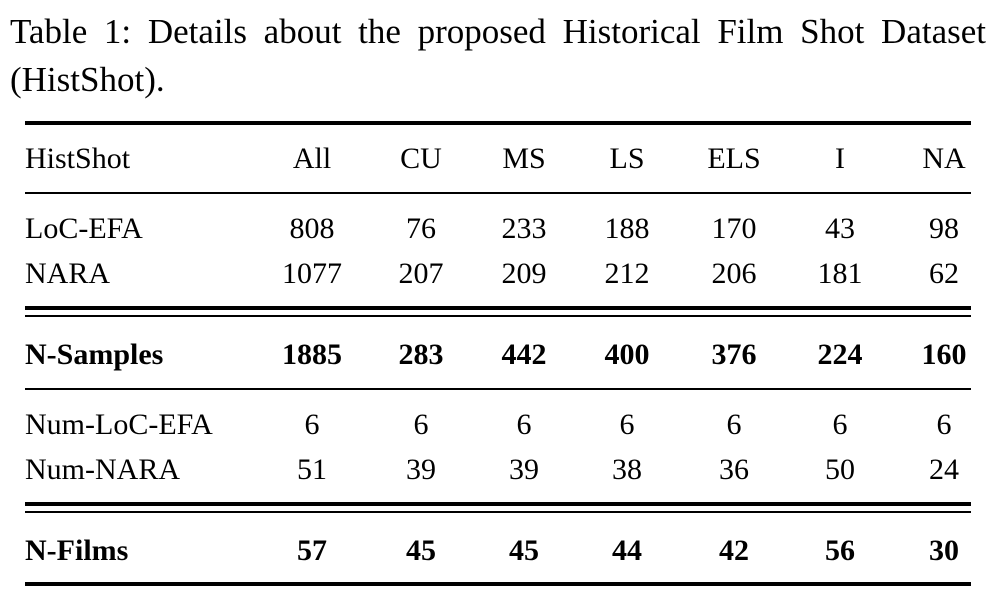 This screenshot has height=601, width=991. What do you see at coordinates (312, 158) in the screenshot?
I see `header-cell: All` at bounding box center [312, 158].